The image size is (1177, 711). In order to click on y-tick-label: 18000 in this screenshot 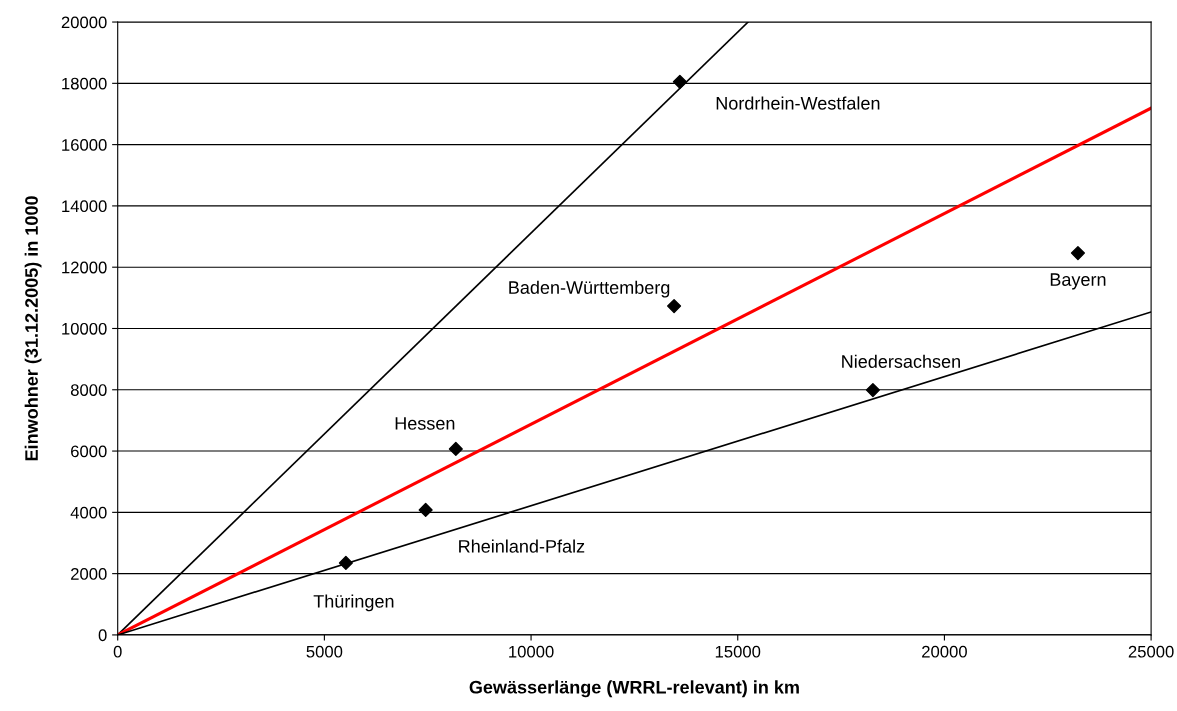, I will do `click(84, 83)`.